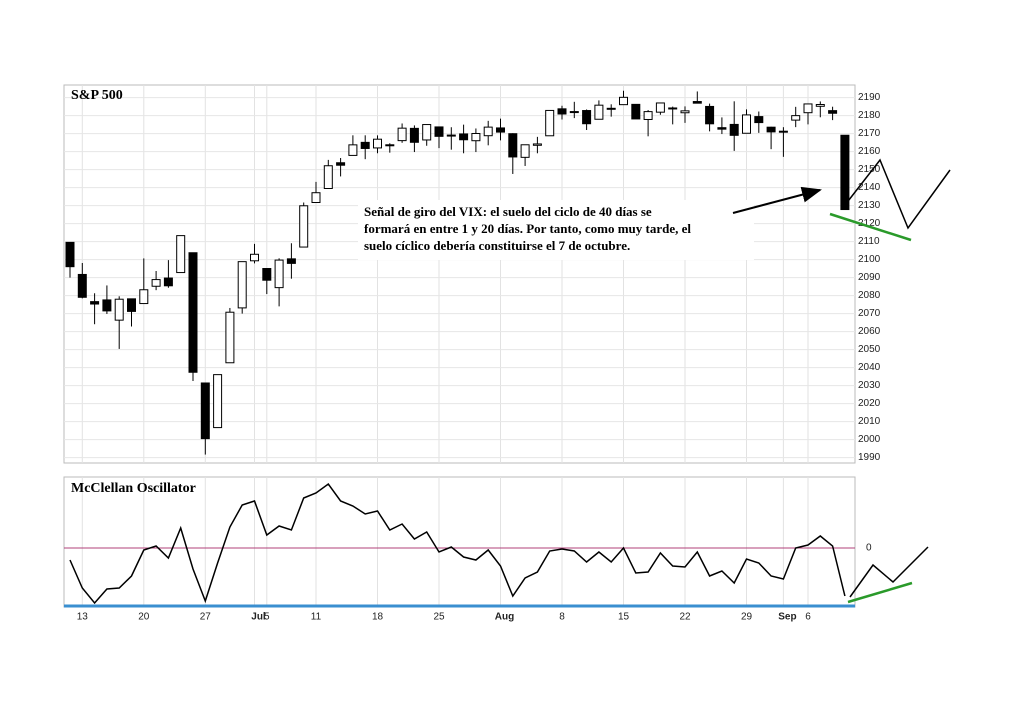  I want to click on x-tick-label: 22, so click(685, 617).